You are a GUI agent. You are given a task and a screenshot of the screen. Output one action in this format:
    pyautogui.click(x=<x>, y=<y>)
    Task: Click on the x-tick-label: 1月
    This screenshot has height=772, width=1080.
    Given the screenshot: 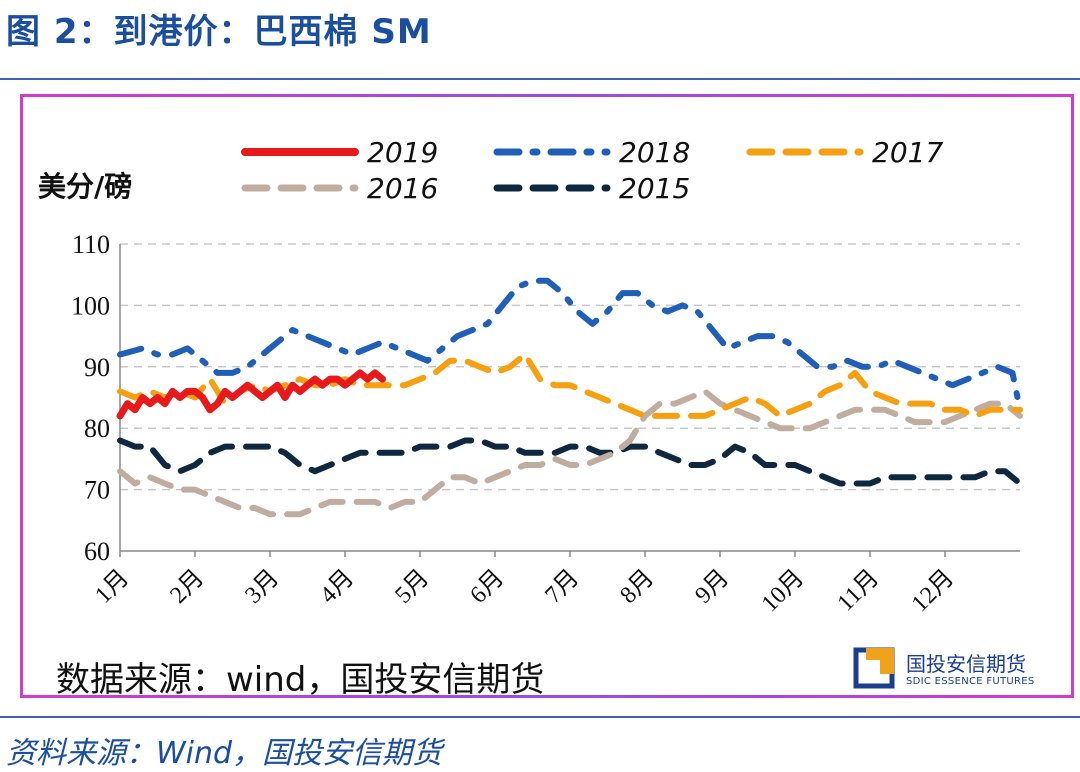 What is the action you would take?
    pyautogui.click(x=112, y=587)
    